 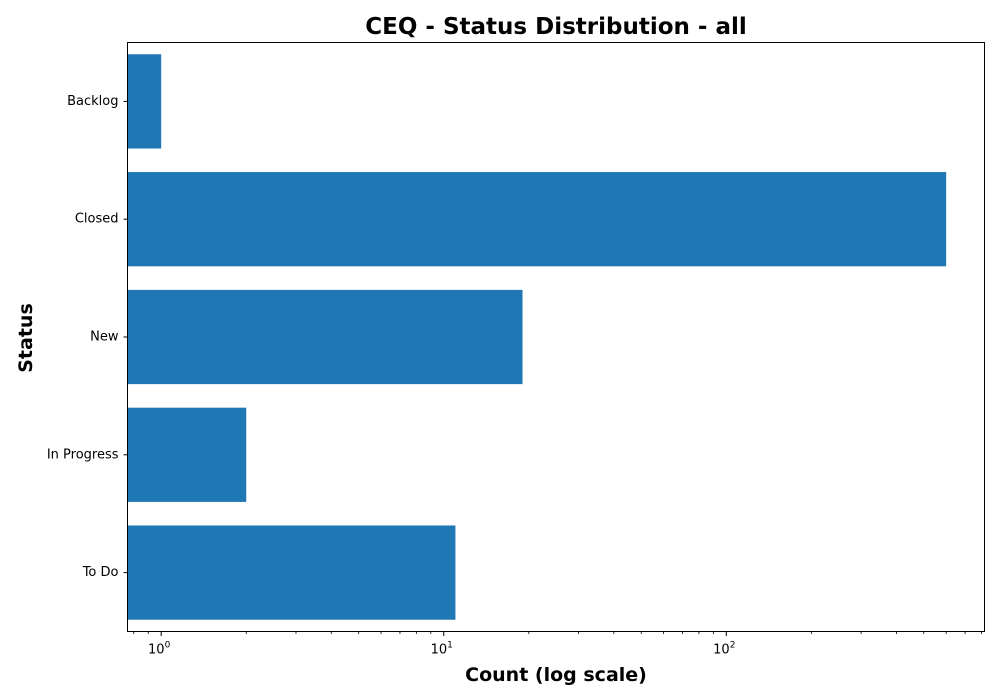 I want to click on y-tick-label: In Progress, so click(x=83, y=454).